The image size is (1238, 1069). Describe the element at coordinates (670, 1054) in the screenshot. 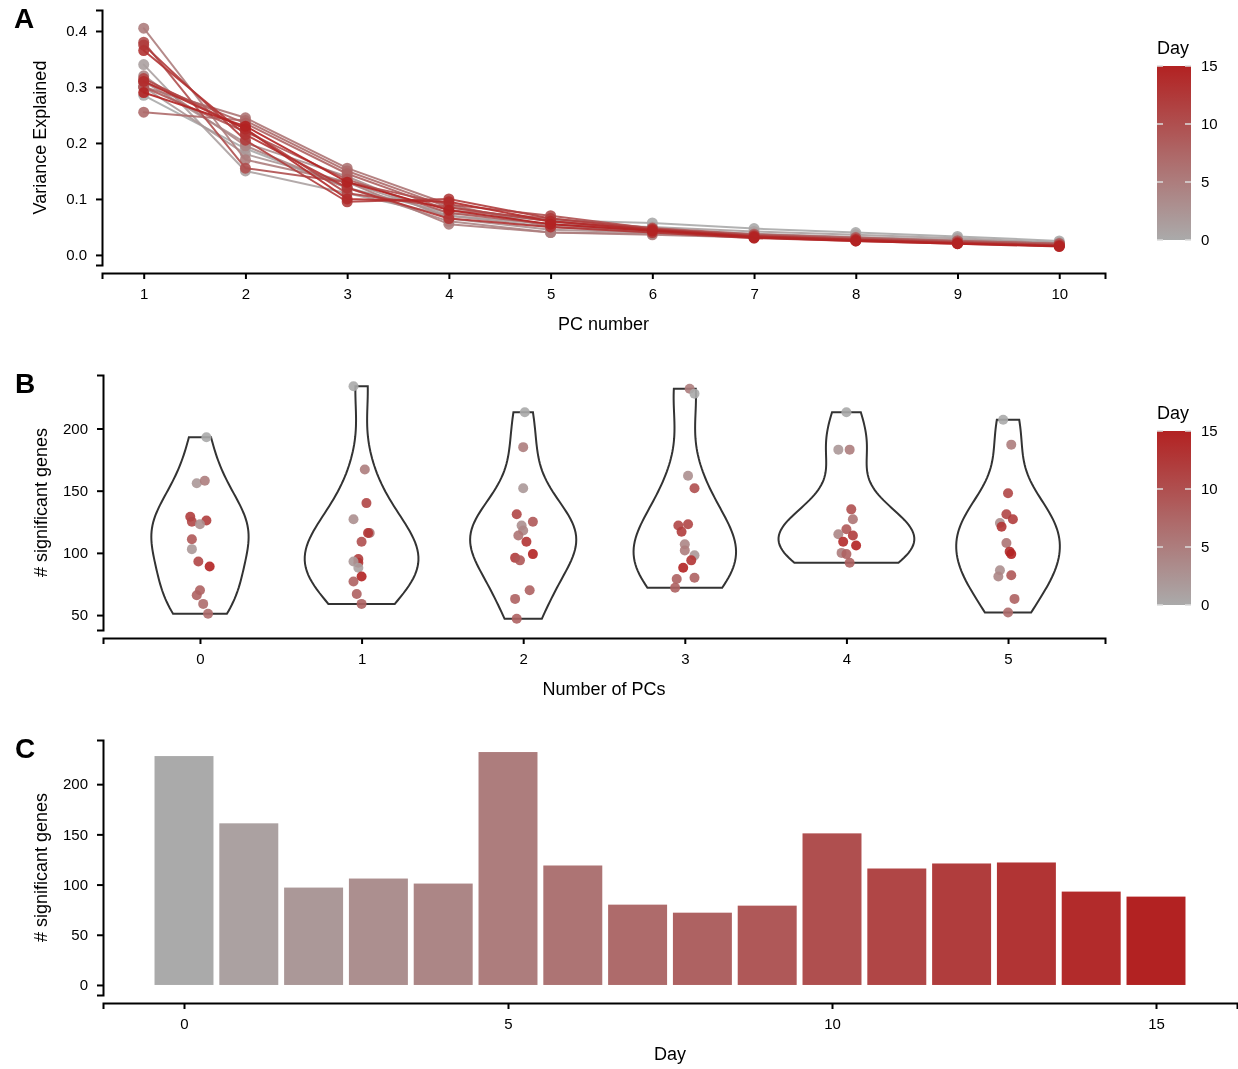

I see `x-axis-title: Day` at that location.